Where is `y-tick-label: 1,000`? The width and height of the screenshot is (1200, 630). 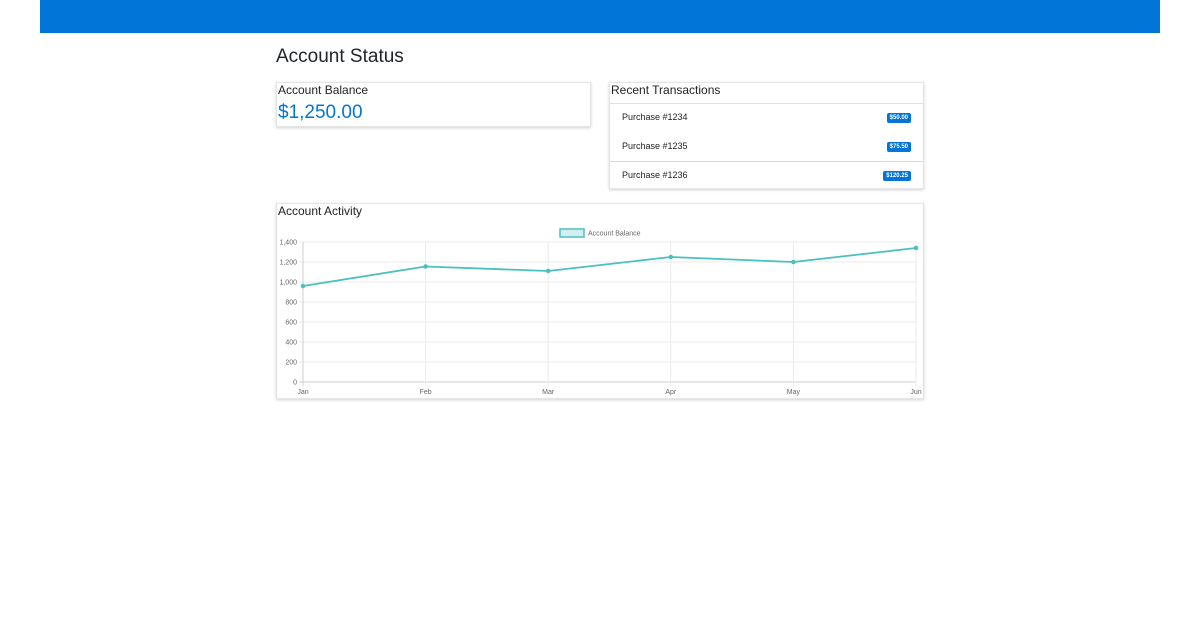 y-tick-label: 1,000 is located at coordinates (288, 283).